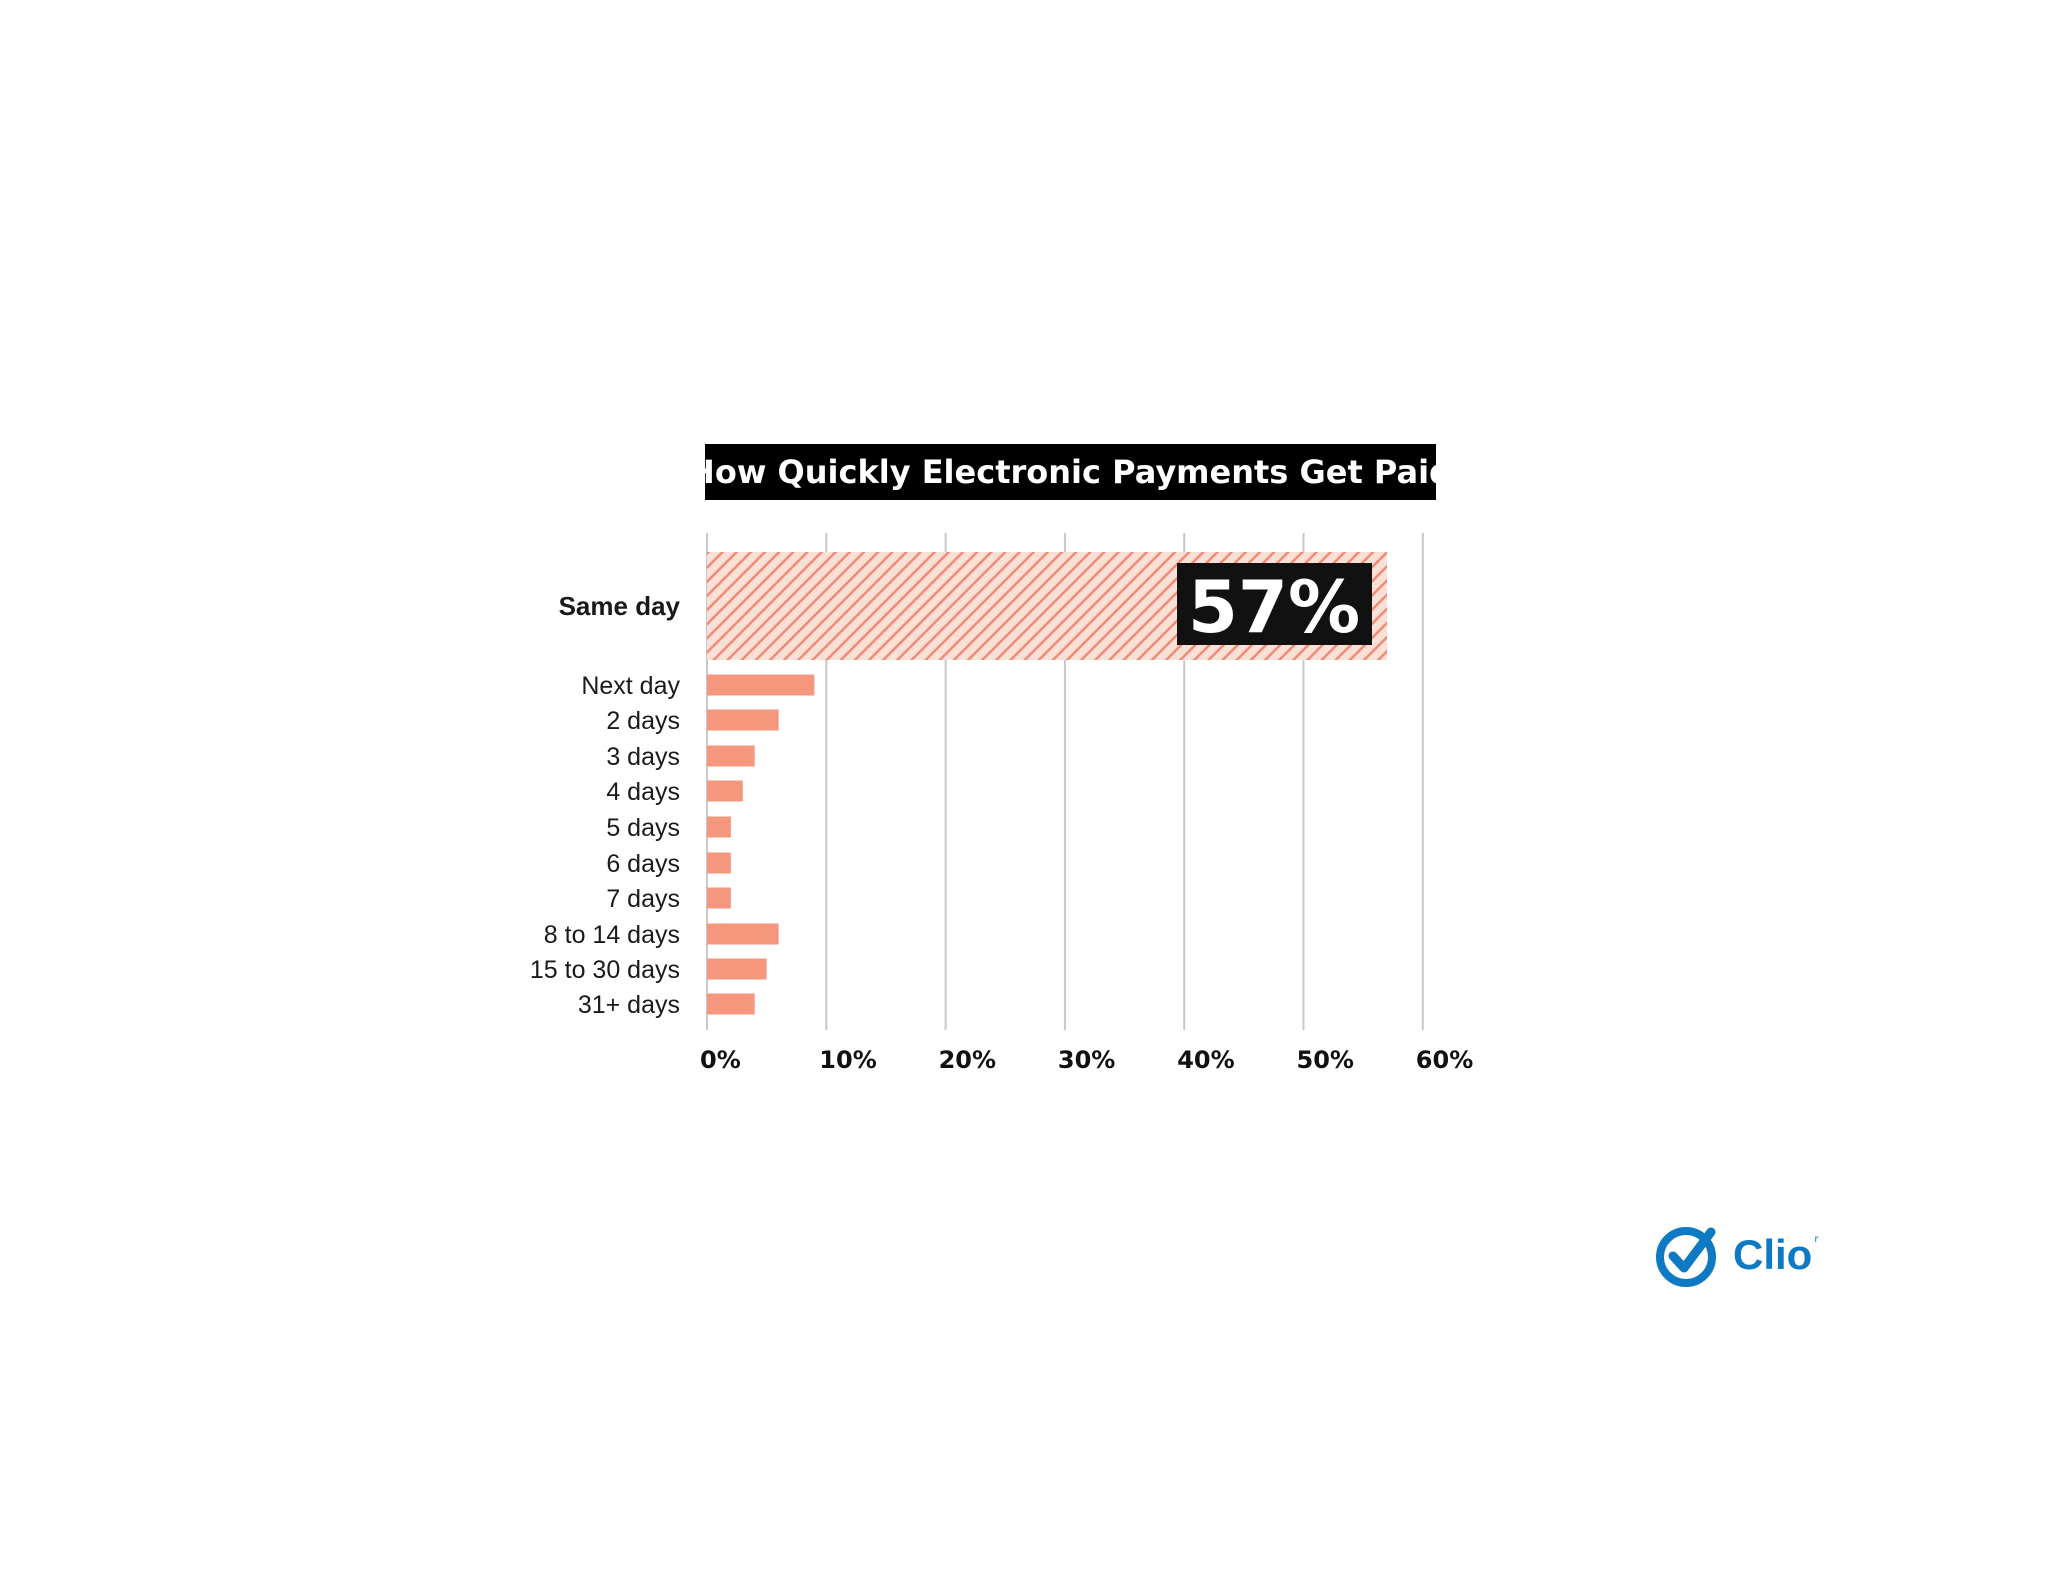 The height and width of the screenshot is (1582, 2048). Describe the element at coordinates (629, 1005) in the screenshot. I see `category-label: 31+ days` at that location.